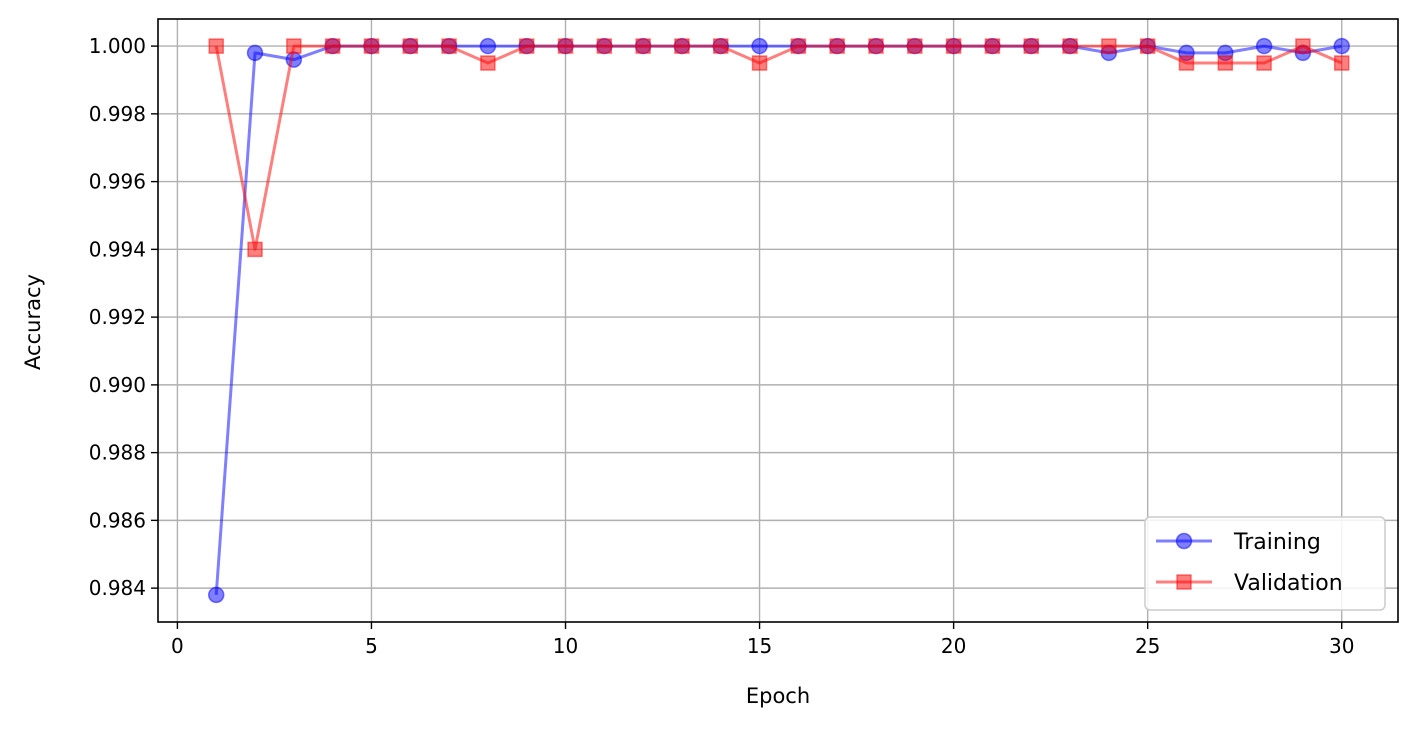 This screenshot has height=730, width=1418. I want to click on legend-marker-validation, so click(1184, 582).